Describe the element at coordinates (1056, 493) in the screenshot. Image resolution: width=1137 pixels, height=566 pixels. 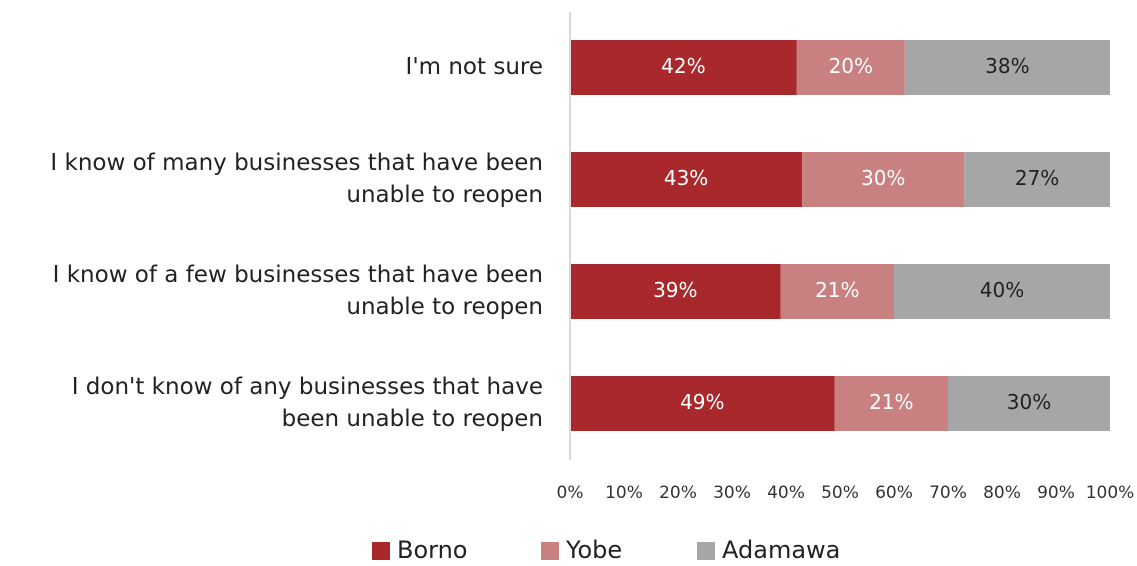
I see `x-tick-label: 90%` at that location.